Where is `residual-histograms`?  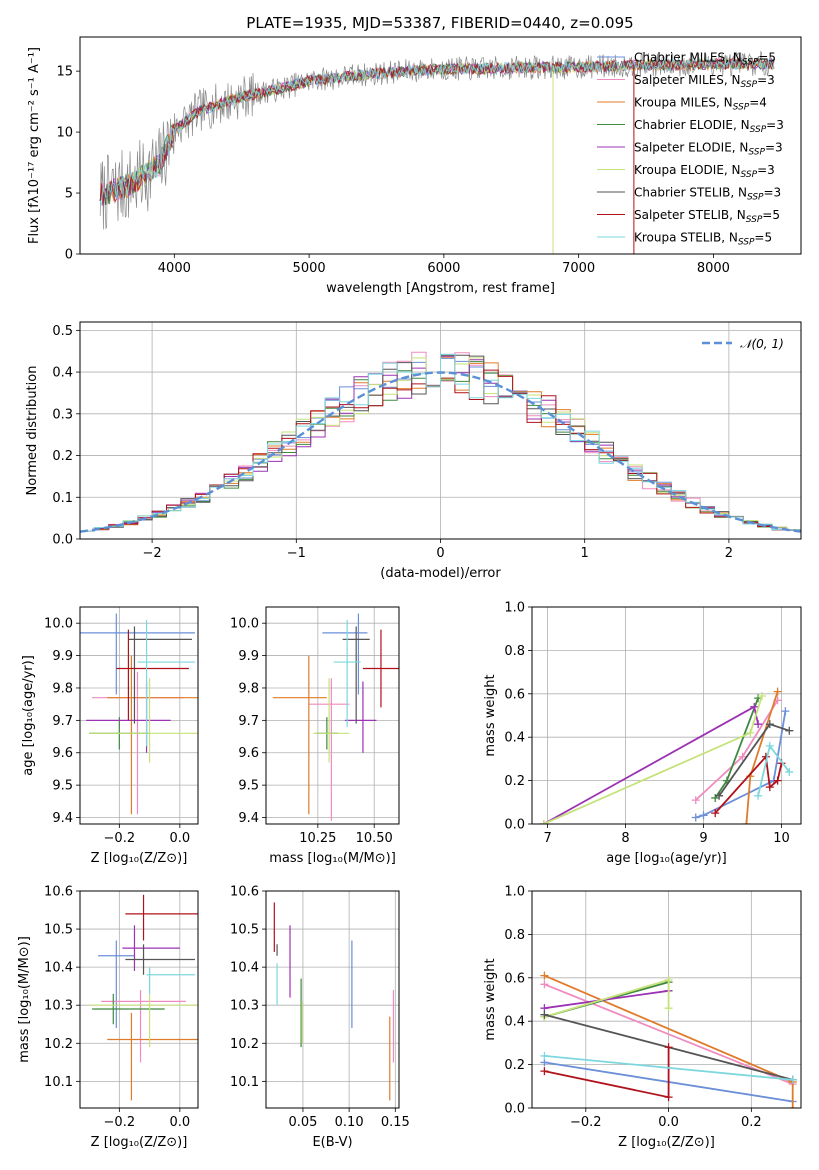
residual-histograms is located at coordinates (440, 442).